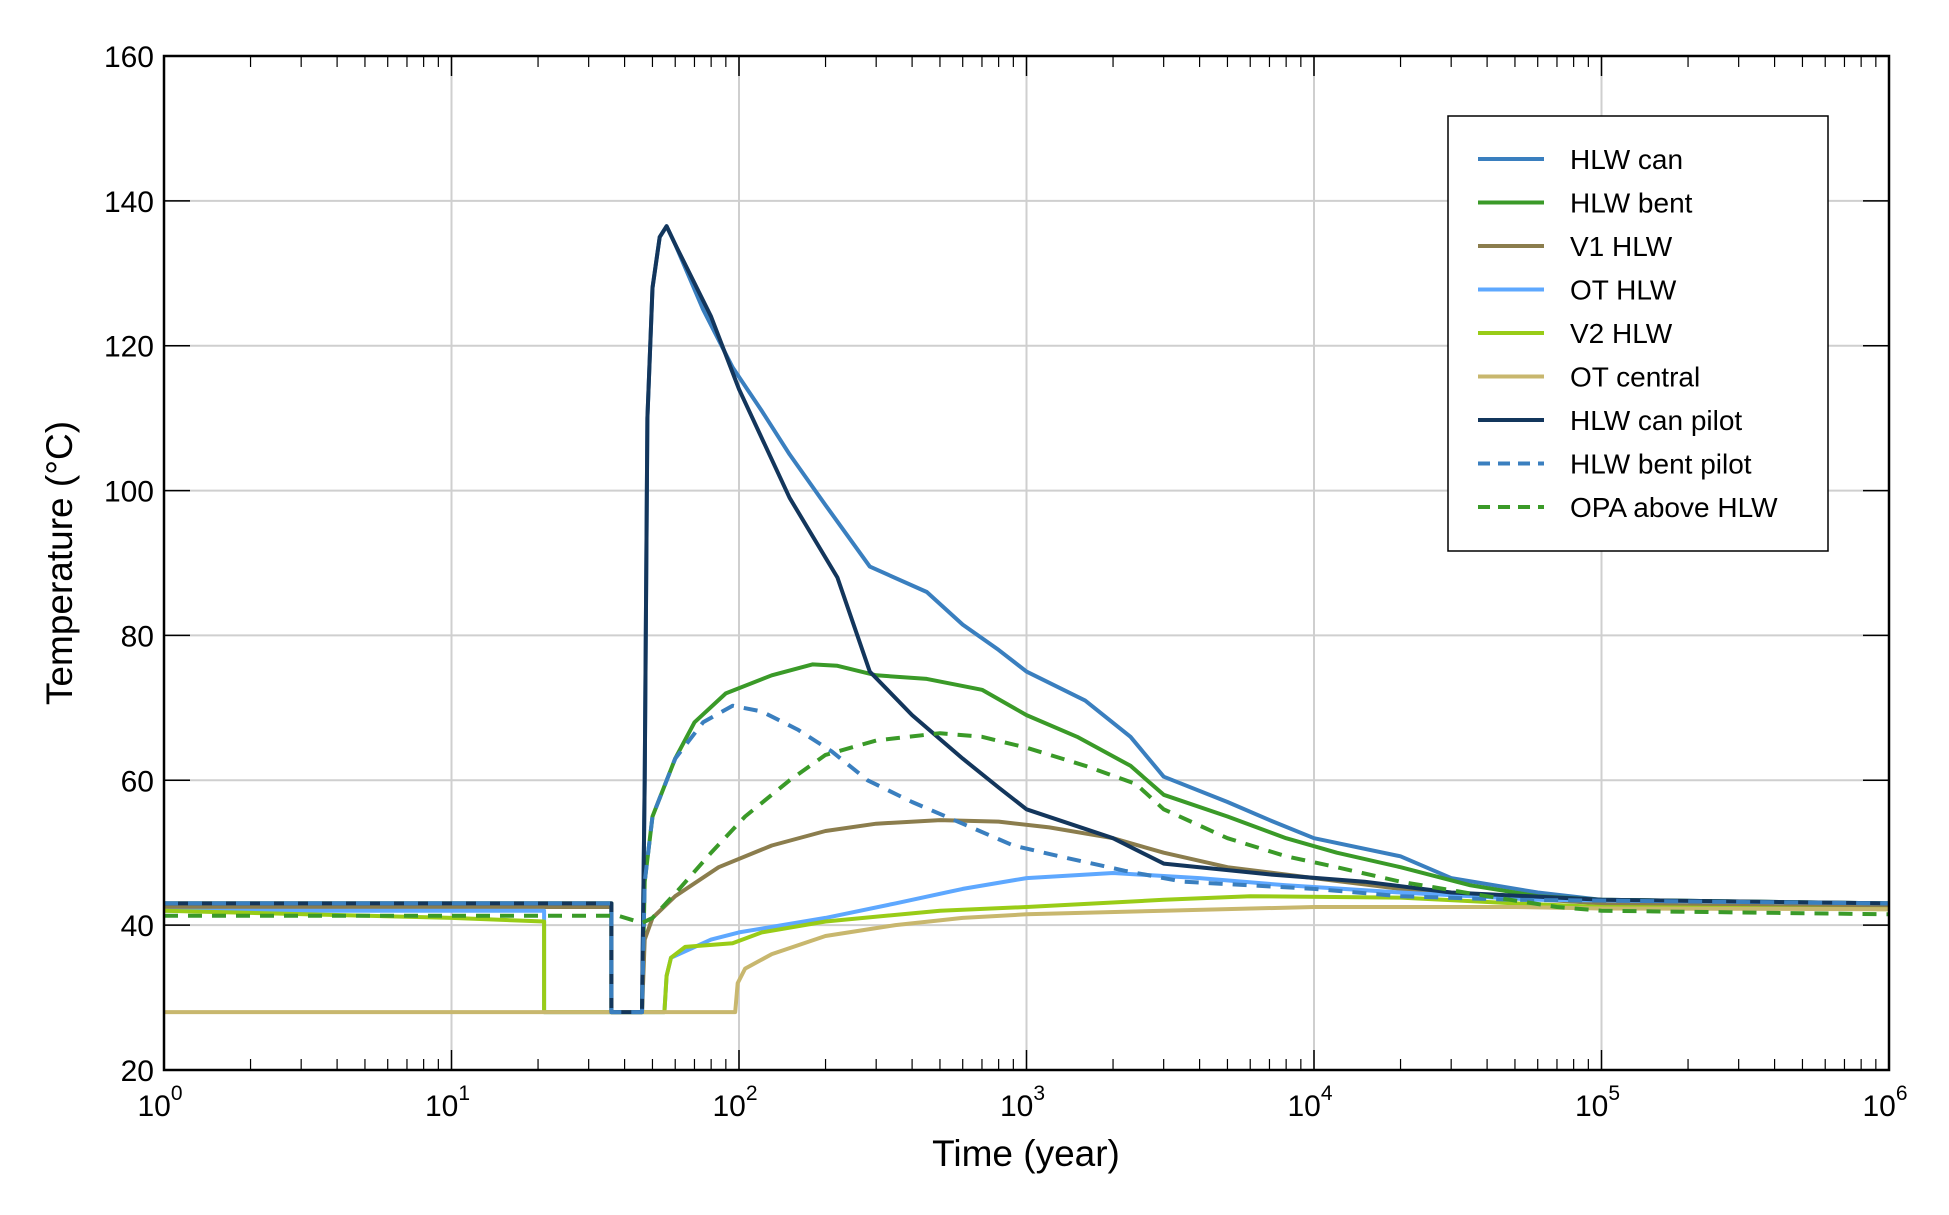 The image size is (1949, 1215). What do you see at coordinates (1631, 203) in the screenshot?
I see `legend-label: HLW bent` at bounding box center [1631, 203].